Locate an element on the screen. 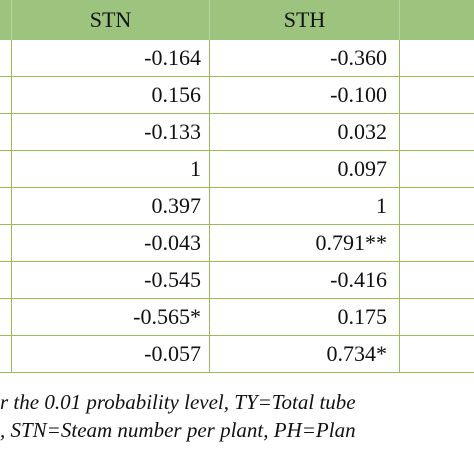 Image resolution: width=474 pixels, height=474 pixels. table-cell: 0.156 is located at coordinates (111, 95).